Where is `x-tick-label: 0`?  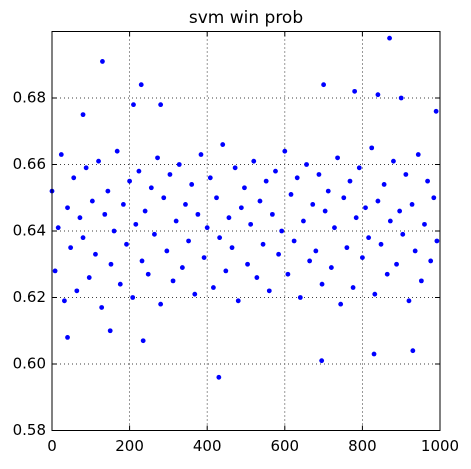 x-tick-label: 0 is located at coordinates (52, 446).